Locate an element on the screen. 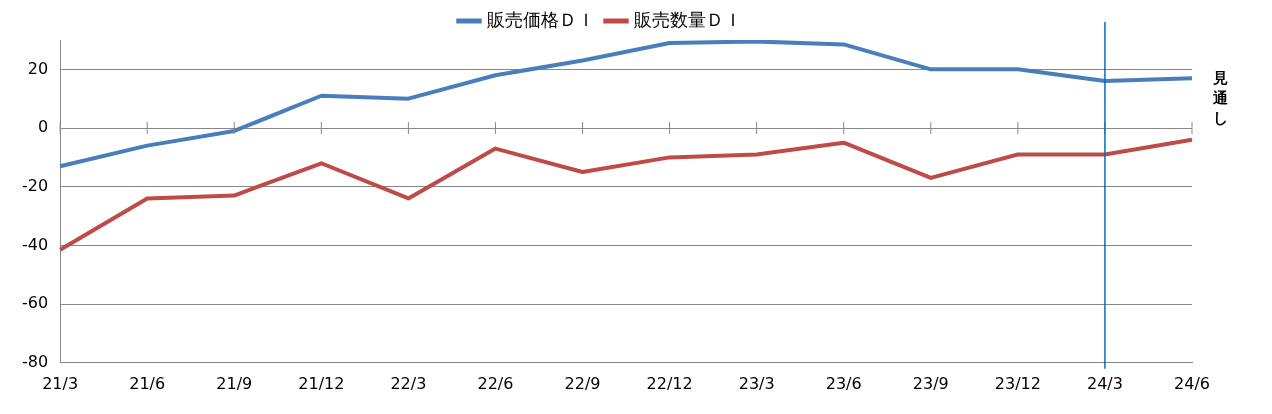 The height and width of the screenshot is (414, 1272). y-tick-label: -40 is located at coordinates (35, 244).